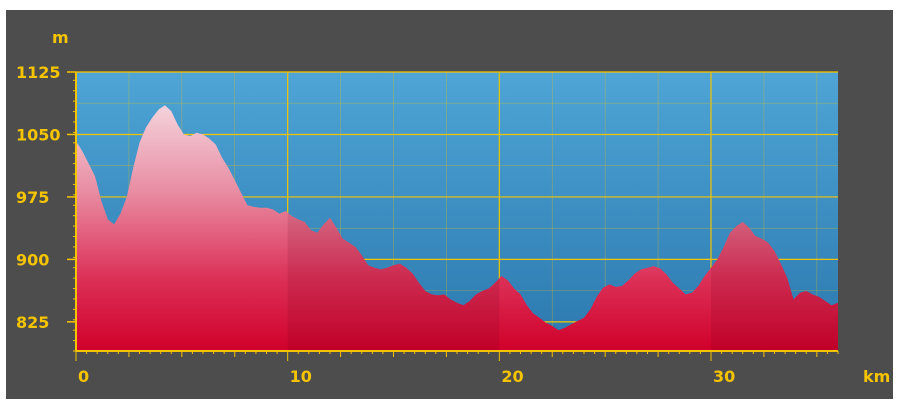  I want to click on x-axis-unit-label: km, so click(876, 376).